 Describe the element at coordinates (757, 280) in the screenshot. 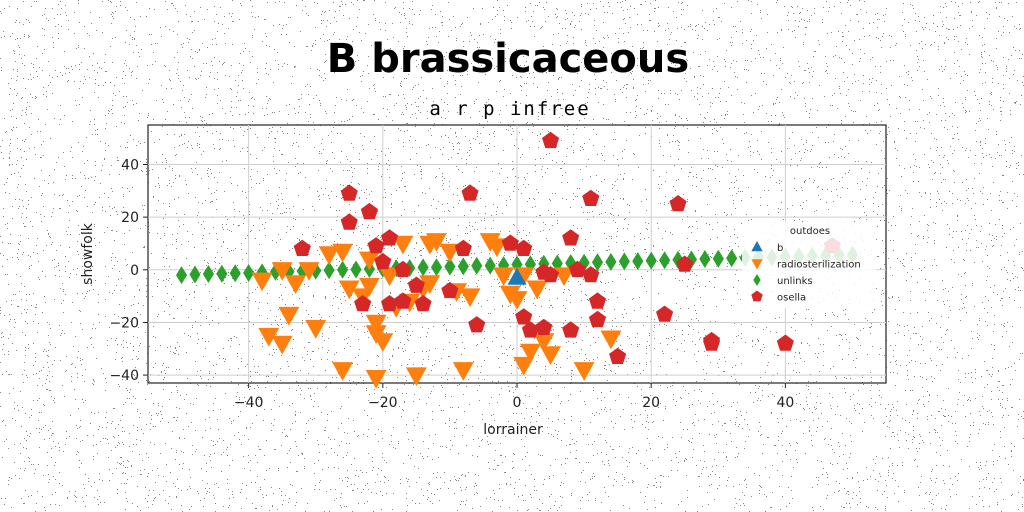

I see `legend-marker-unlinks` at that location.